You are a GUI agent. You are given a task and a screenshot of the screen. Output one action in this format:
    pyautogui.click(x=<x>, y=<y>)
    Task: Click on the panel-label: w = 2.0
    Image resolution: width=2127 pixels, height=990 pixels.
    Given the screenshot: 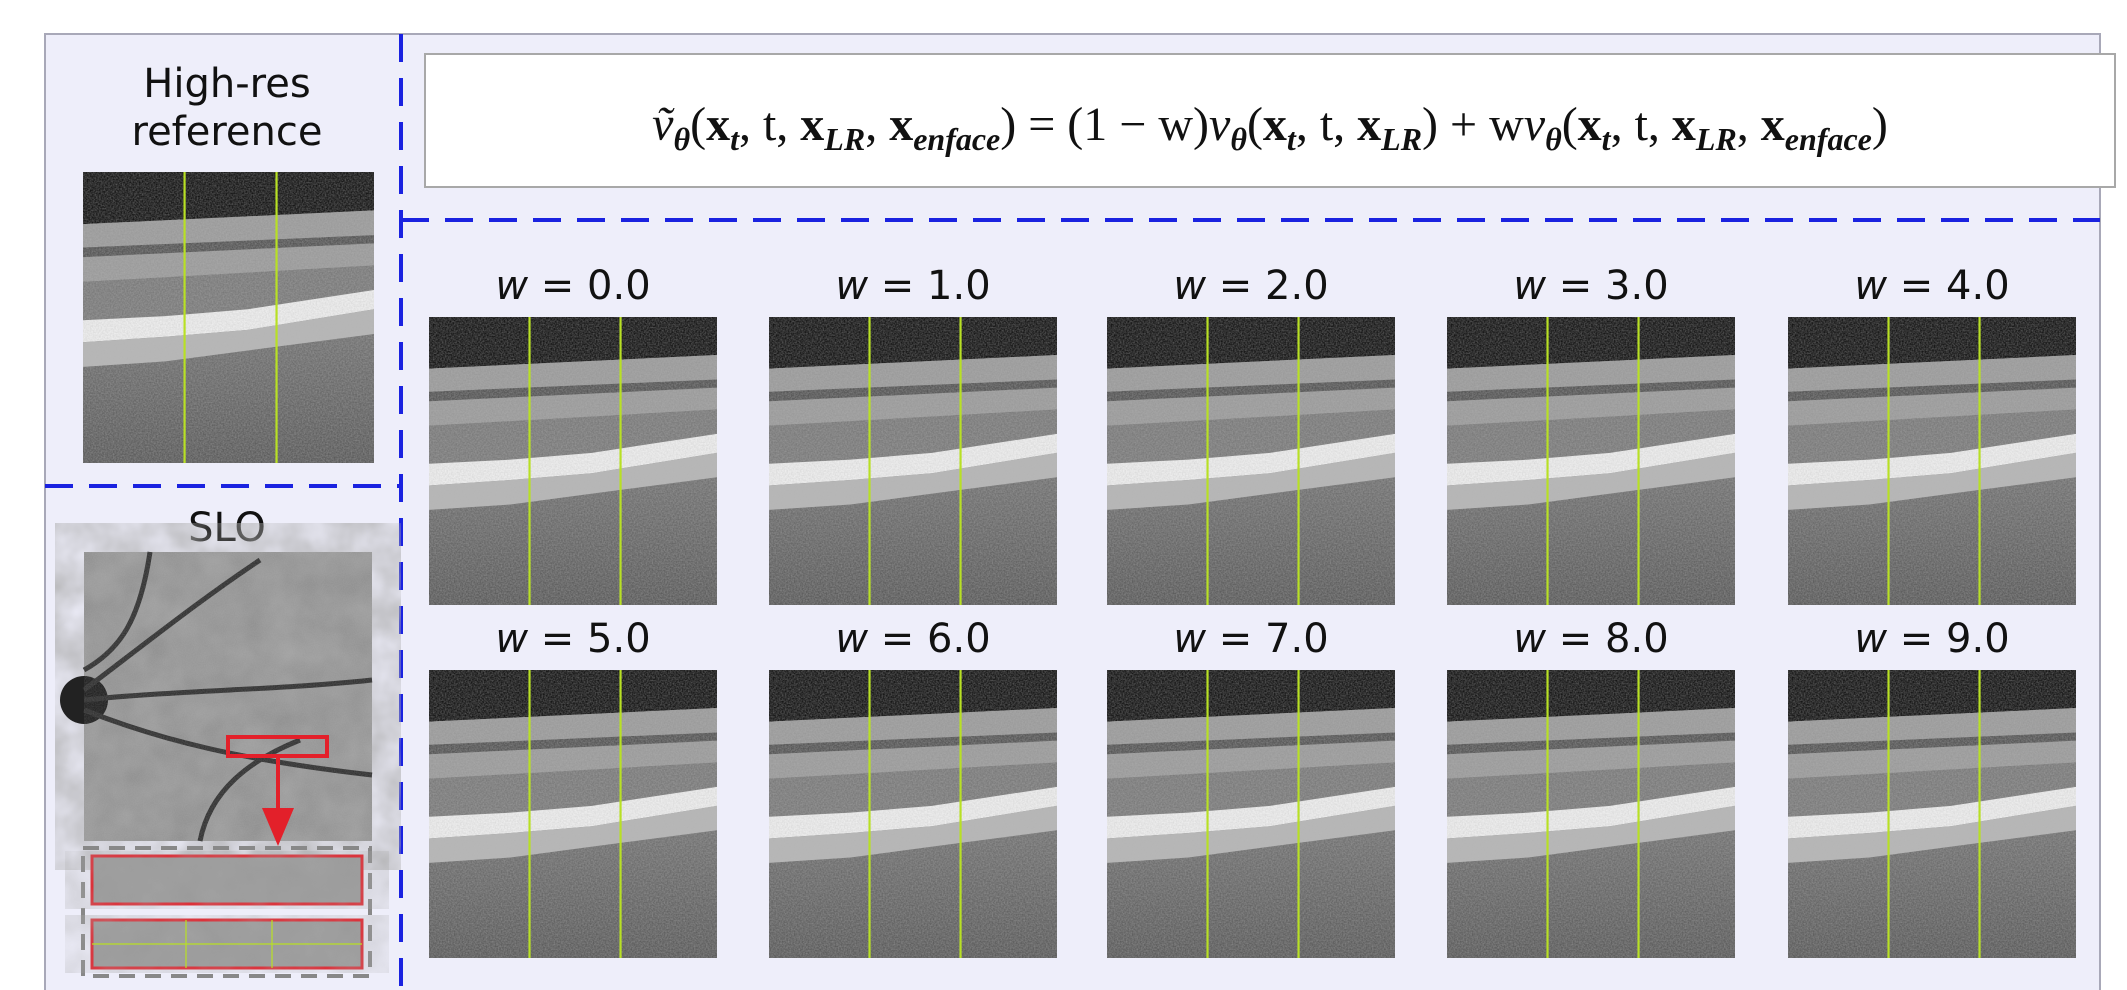 What is the action you would take?
    pyautogui.click(x=1250, y=286)
    